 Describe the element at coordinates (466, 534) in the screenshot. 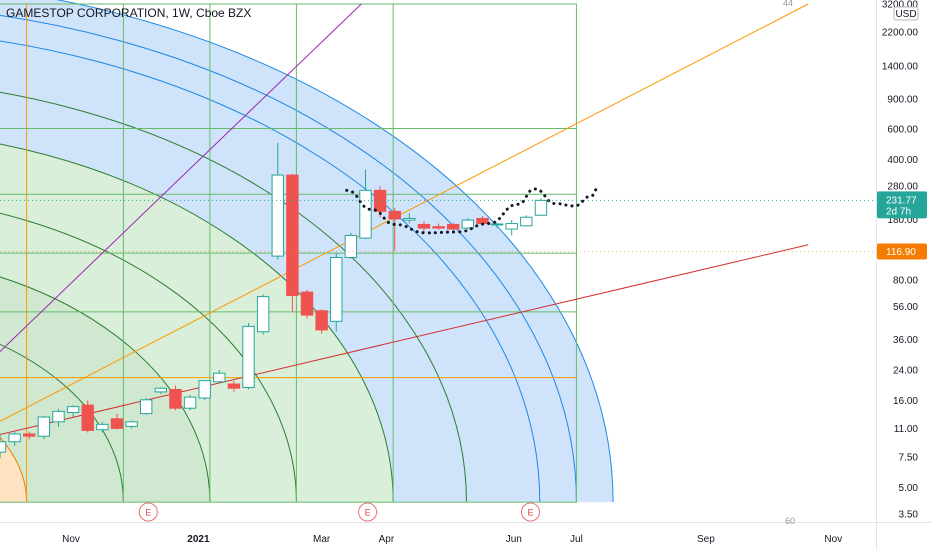

I see `time-axis: Nov 2021 Mar Apr Jun Jul Sep Nov` at that location.